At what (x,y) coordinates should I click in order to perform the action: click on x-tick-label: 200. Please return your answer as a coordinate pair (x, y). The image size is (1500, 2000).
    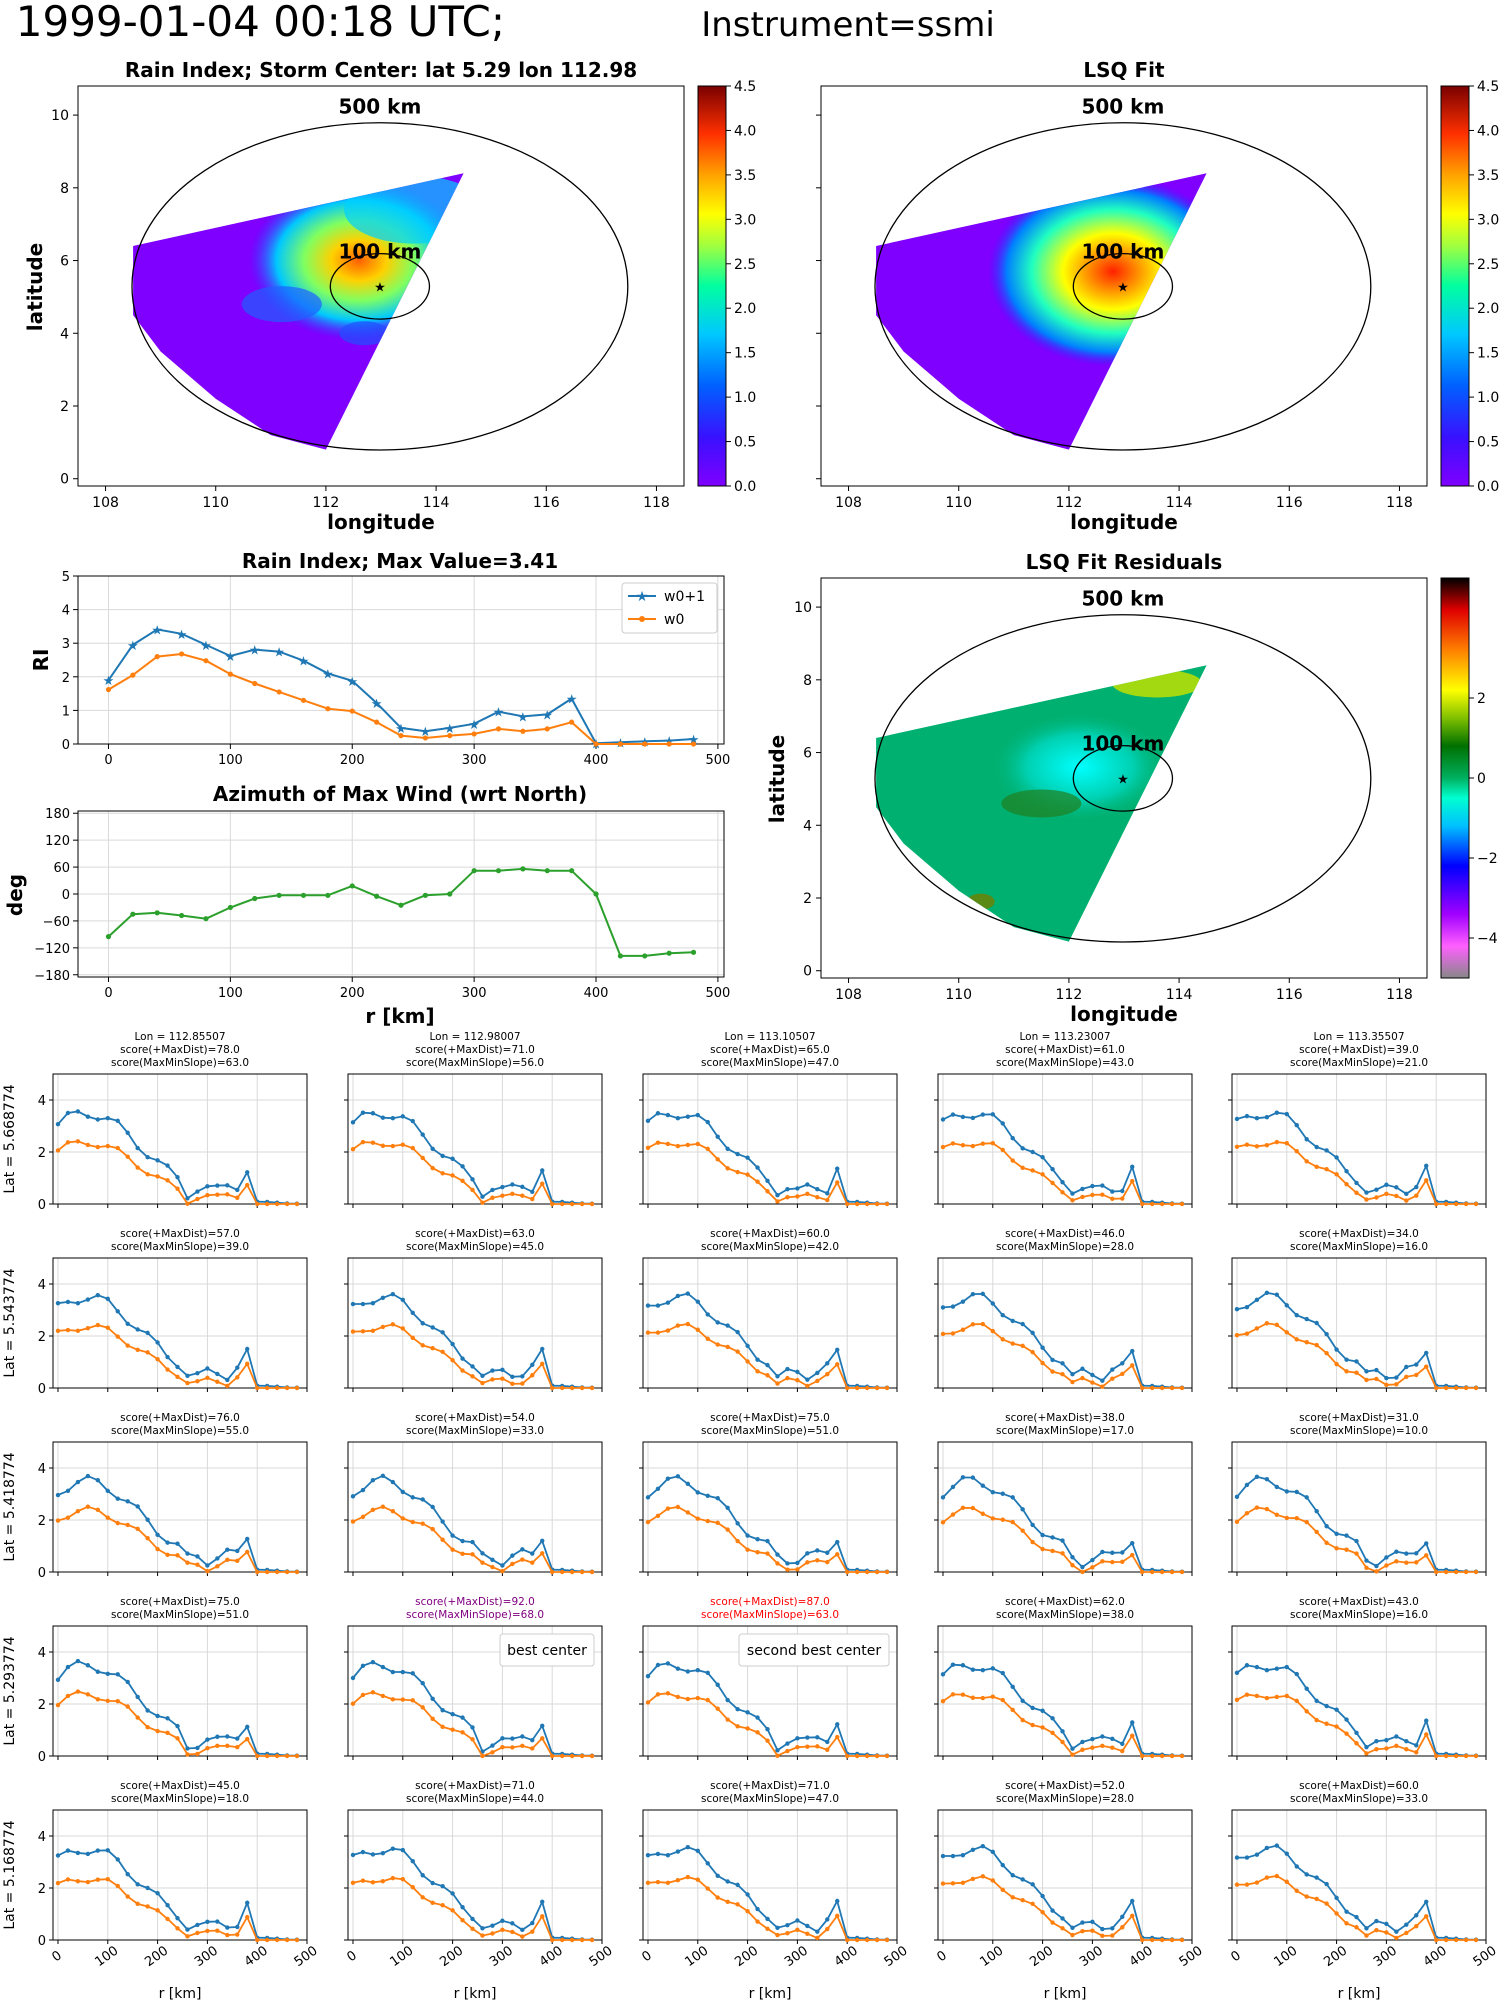
    Looking at the image, I should click on (746, 1957).